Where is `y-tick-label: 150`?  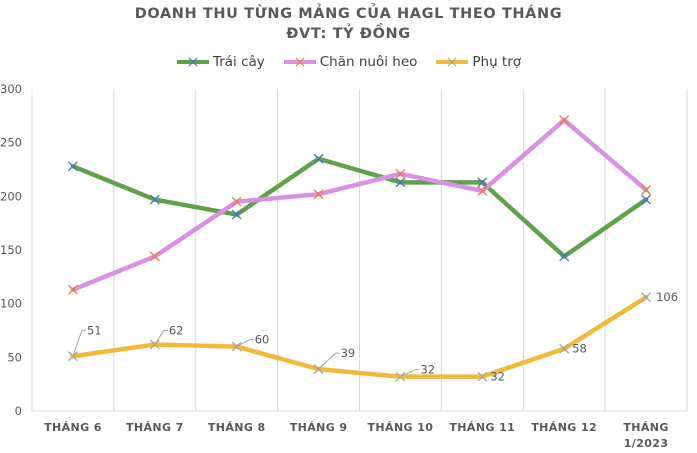 y-tick-label: 150 is located at coordinates (11, 250).